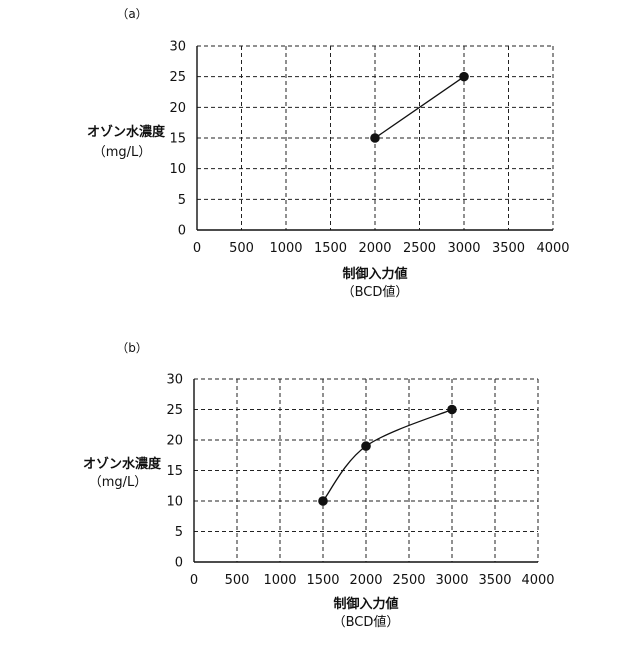 This screenshot has height=652, width=640. Describe the element at coordinates (387, 456) in the screenshot. I see `series-line` at that location.